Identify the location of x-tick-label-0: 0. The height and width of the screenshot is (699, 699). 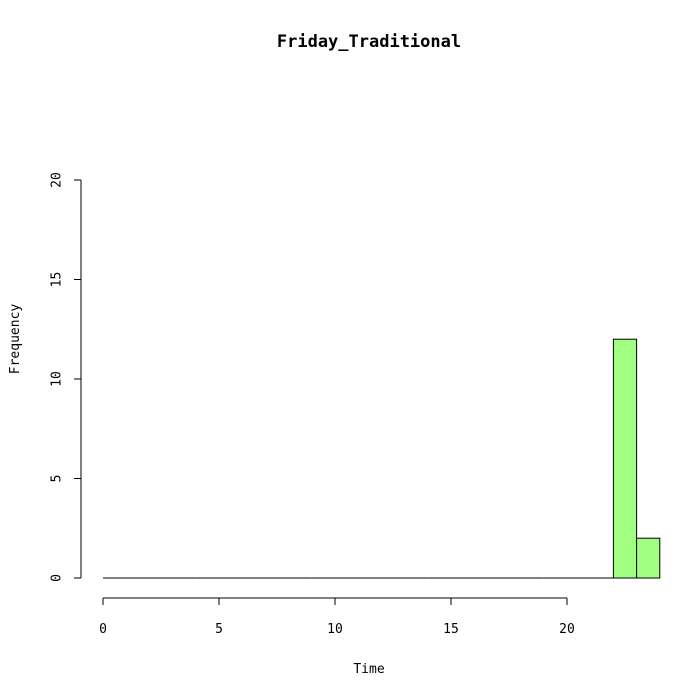
(103, 629).